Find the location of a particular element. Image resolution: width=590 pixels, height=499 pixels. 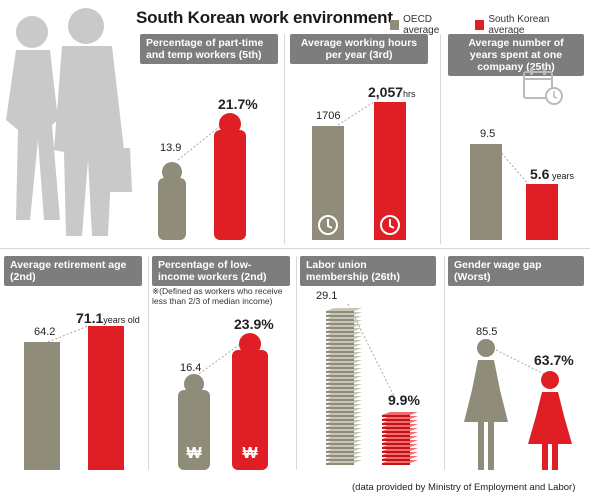

legend-swatch-korea is located at coordinates (480, 25).